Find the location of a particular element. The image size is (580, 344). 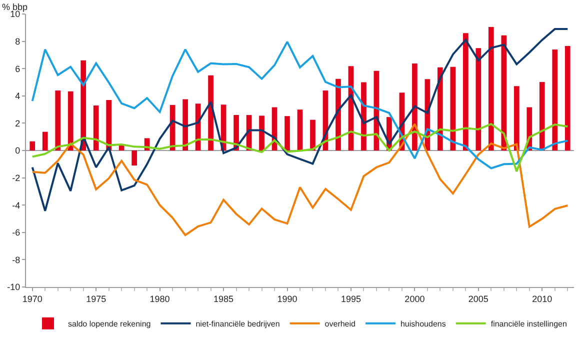

y-tick-label: 10 is located at coordinates (15, 14).